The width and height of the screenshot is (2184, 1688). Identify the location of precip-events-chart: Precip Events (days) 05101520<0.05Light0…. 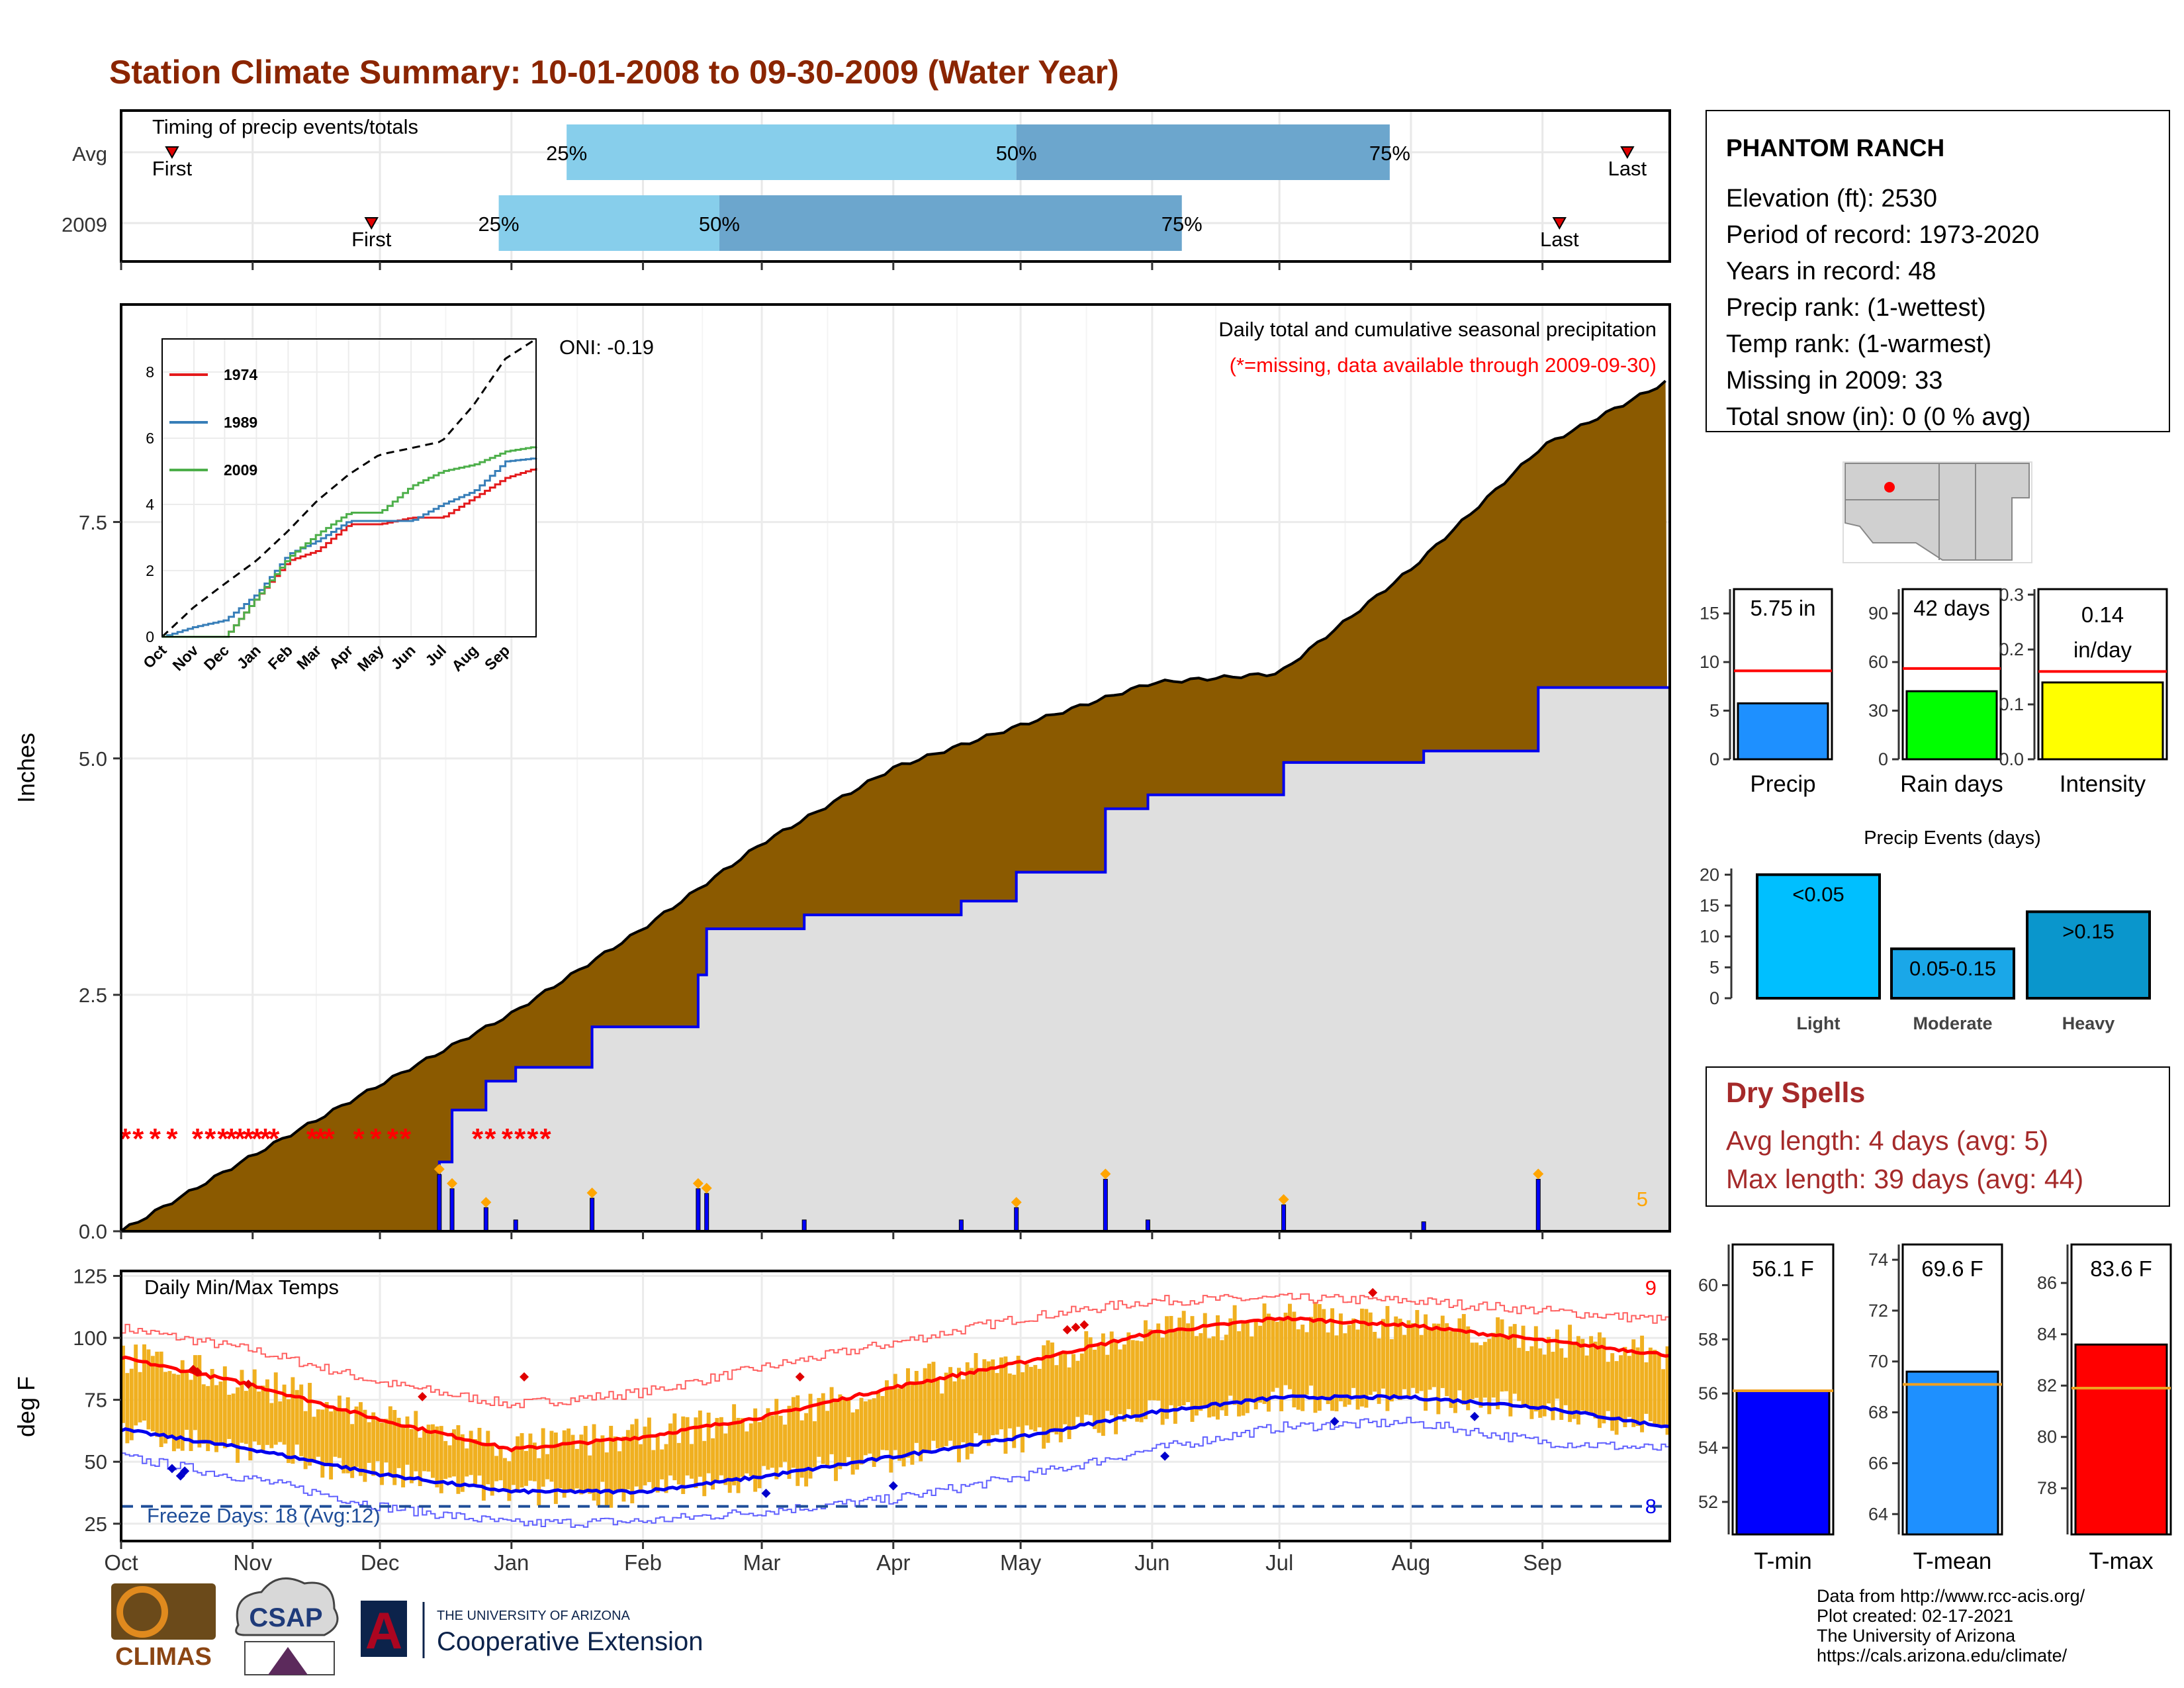
(1925, 930).